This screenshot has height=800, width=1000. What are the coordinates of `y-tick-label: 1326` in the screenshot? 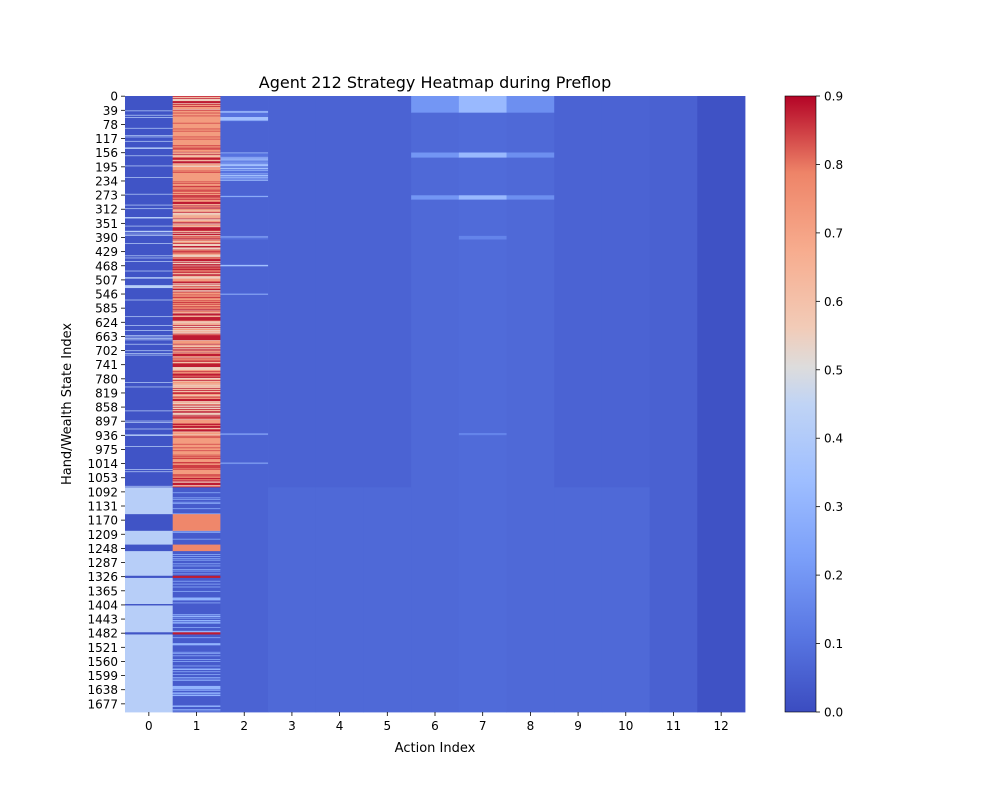 It's located at (102, 577).